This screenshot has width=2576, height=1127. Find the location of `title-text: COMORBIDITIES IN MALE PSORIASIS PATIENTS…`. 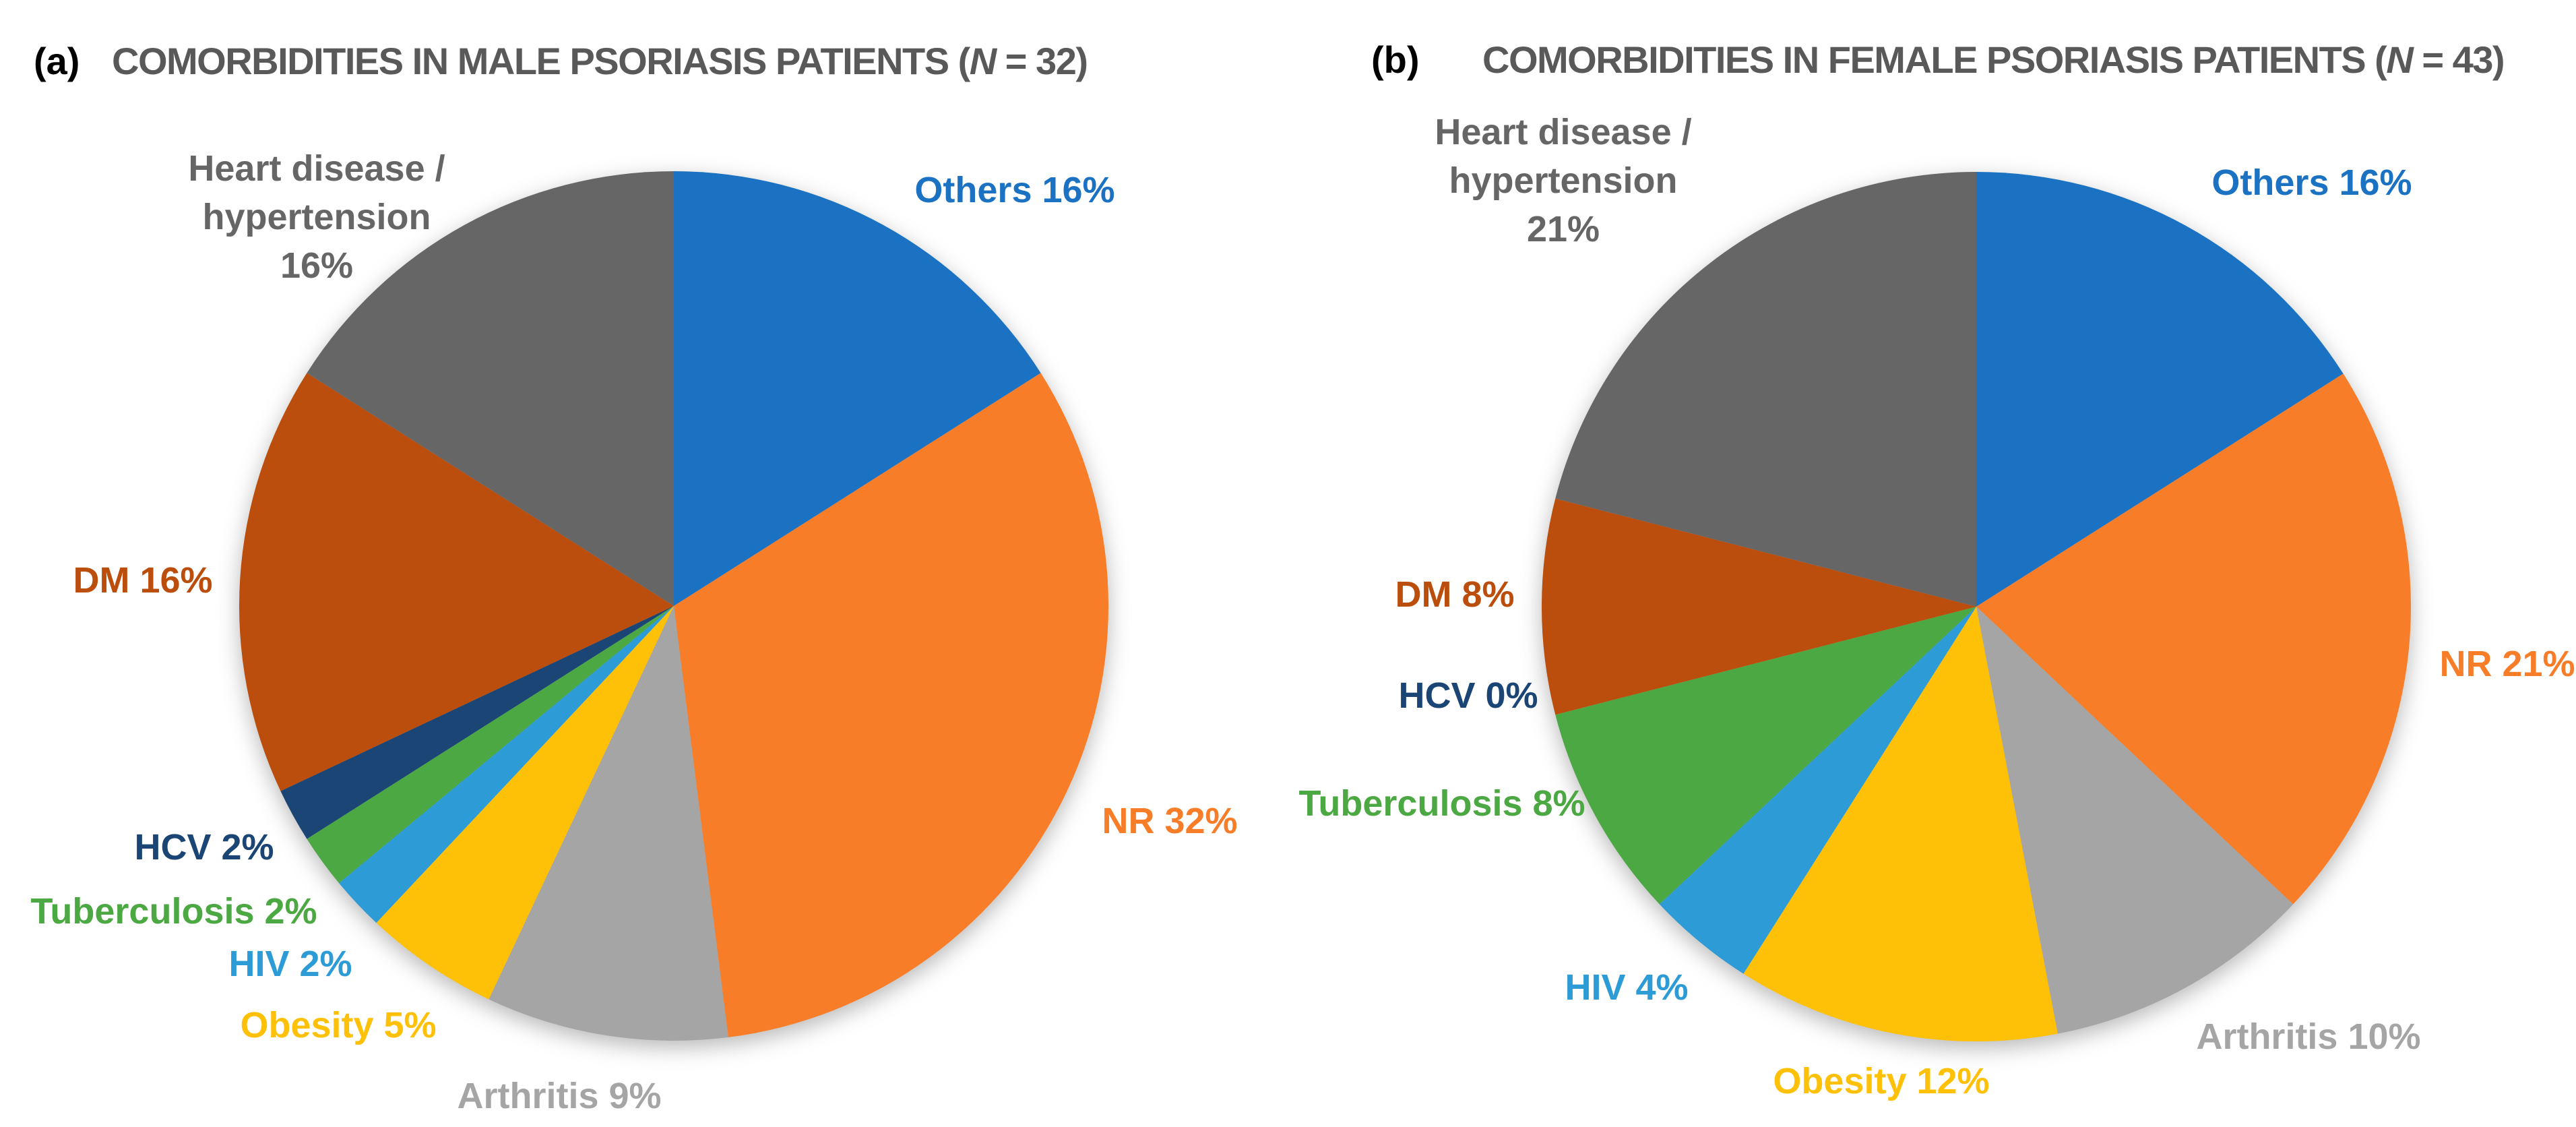

title-text: COMORBIDITIES IN MALE PSORIASIS PATIENTS… is located at coordinates (541, 61).